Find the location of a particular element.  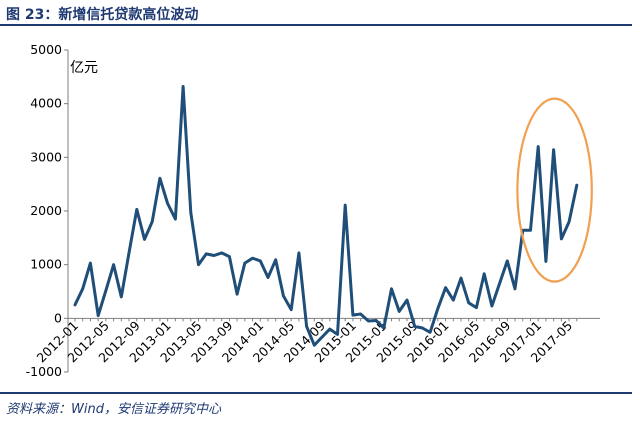

unit-label: 亿元 is located at coordinates (84, 68).